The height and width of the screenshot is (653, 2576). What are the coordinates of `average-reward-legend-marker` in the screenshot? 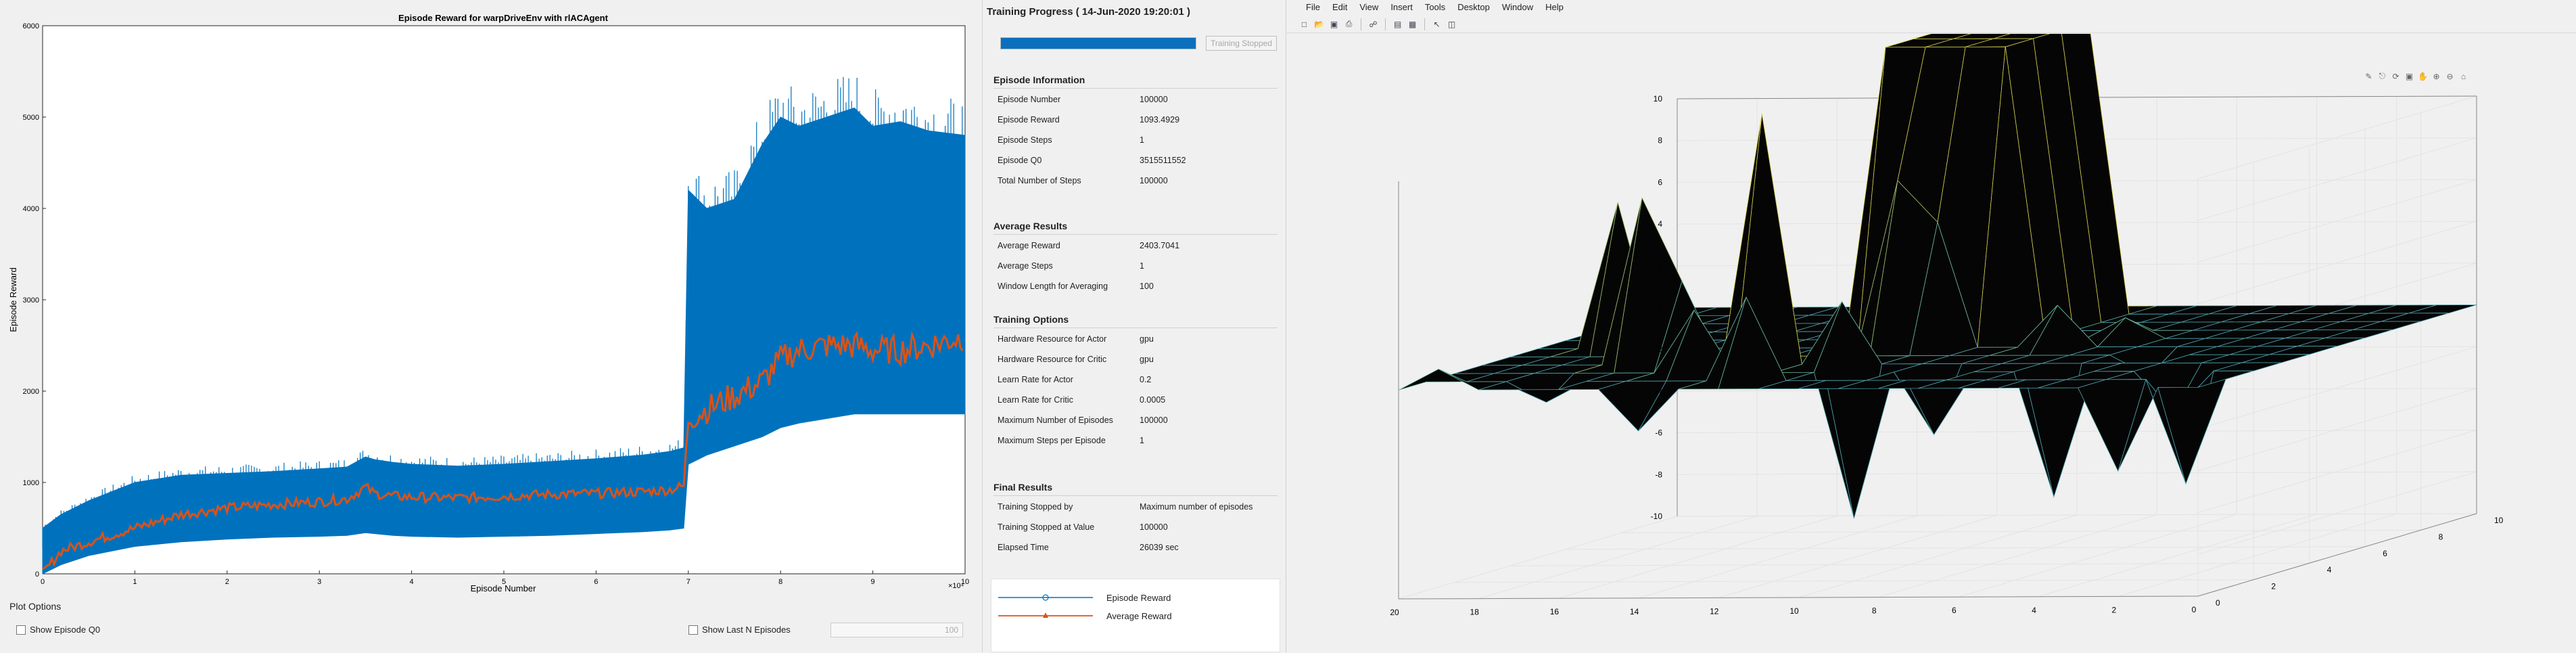 It's located at (1045, 615).